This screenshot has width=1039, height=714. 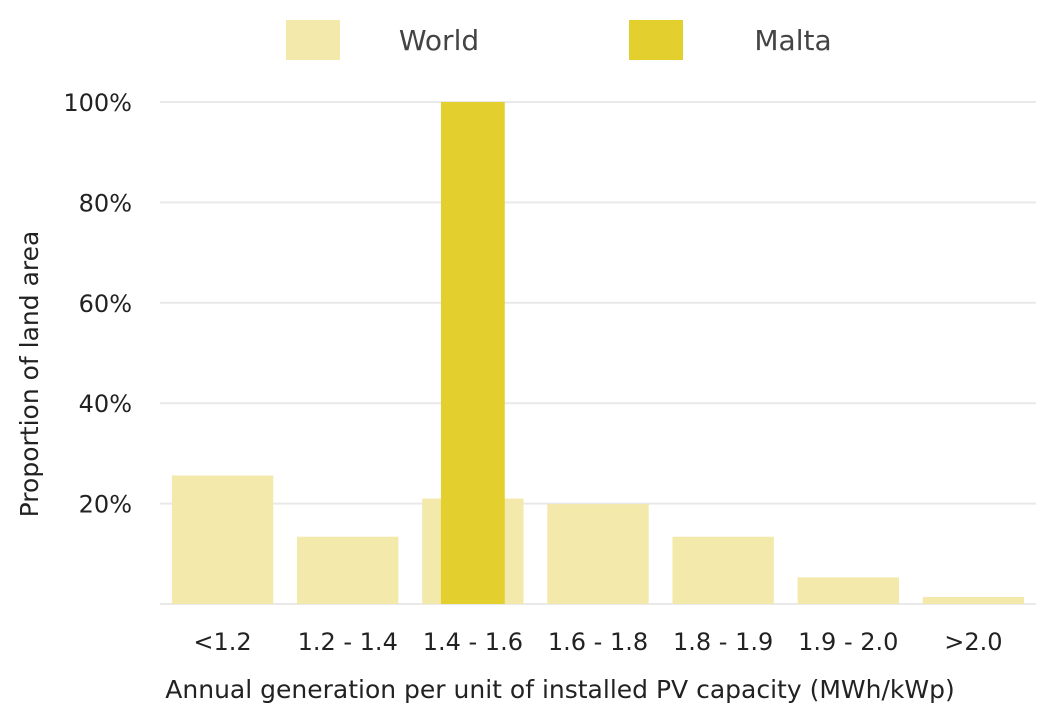 I want to click on world-series, so click(x=598, y=539).